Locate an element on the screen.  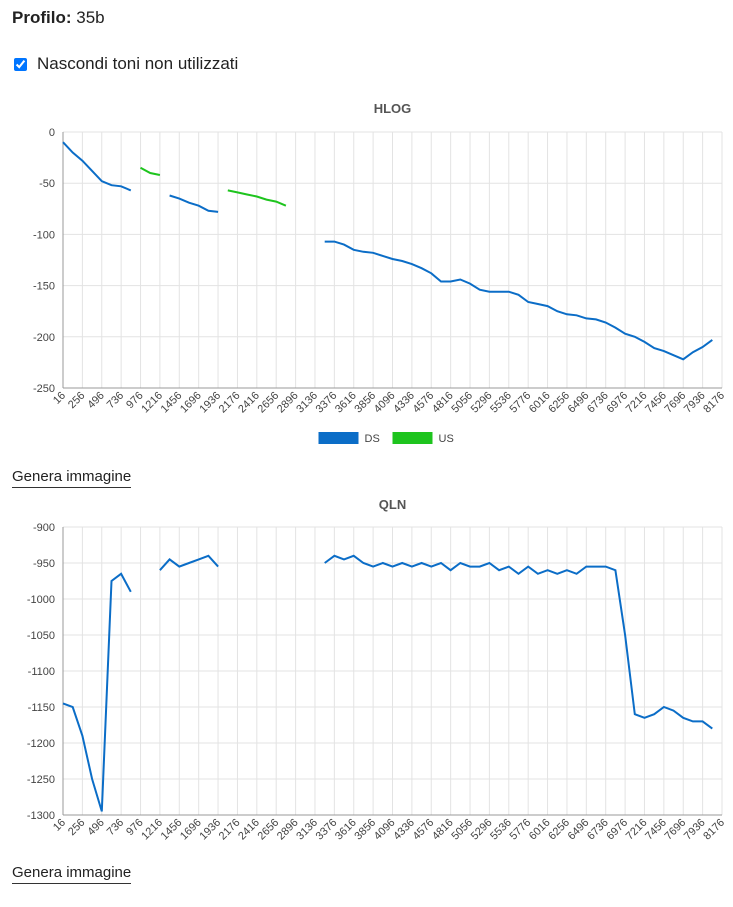
y-tick-label: -50 is located at coordinates (47, 184).